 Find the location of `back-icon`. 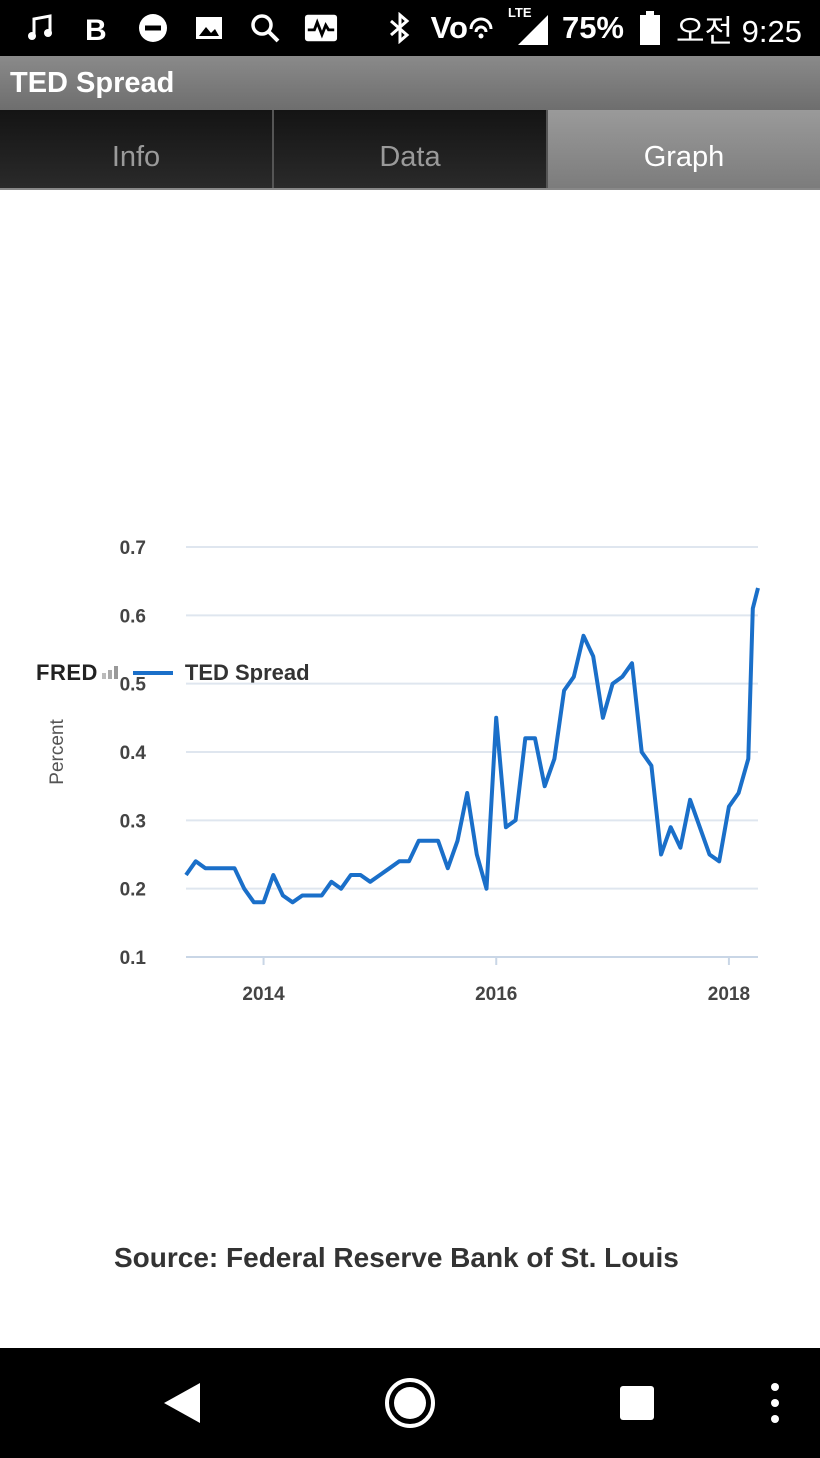

back-icon is located at coordinates (182, 1403).